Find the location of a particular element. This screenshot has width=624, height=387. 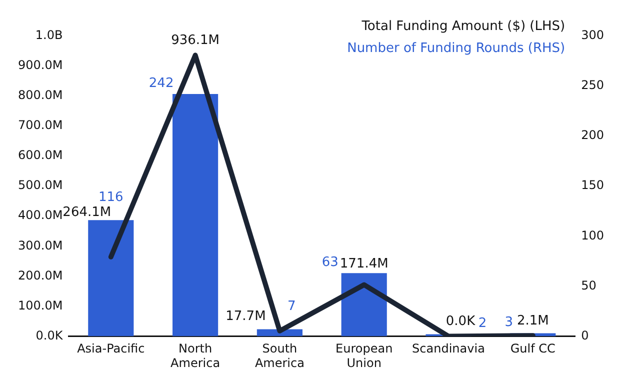

y-tick-label: 300.0M is located at coordinates (40, 245).